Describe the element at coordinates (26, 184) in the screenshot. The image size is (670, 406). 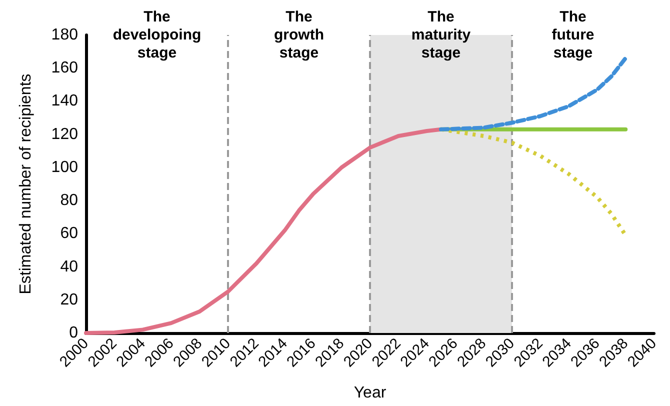
I see `y-axis-title: Estimated number of recipients` at that location.